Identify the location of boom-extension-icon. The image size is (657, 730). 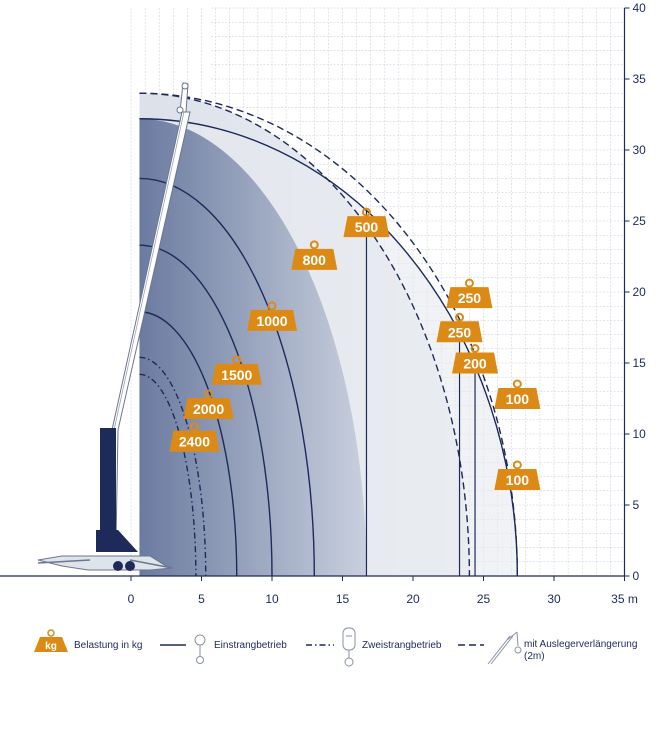
(504, 648).